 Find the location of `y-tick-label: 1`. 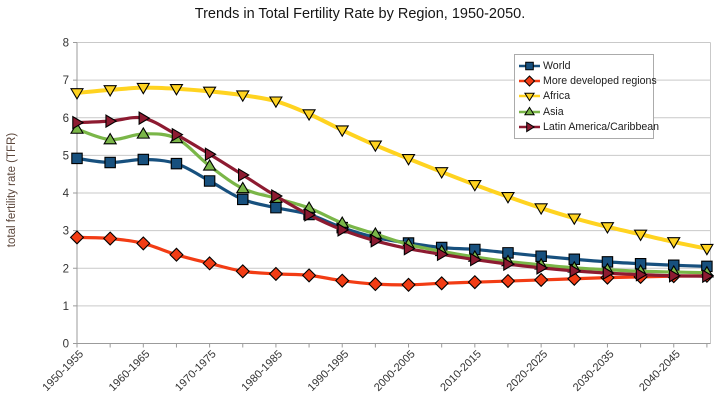

y-tick-label: 1 is located at coordinates (66, 307).